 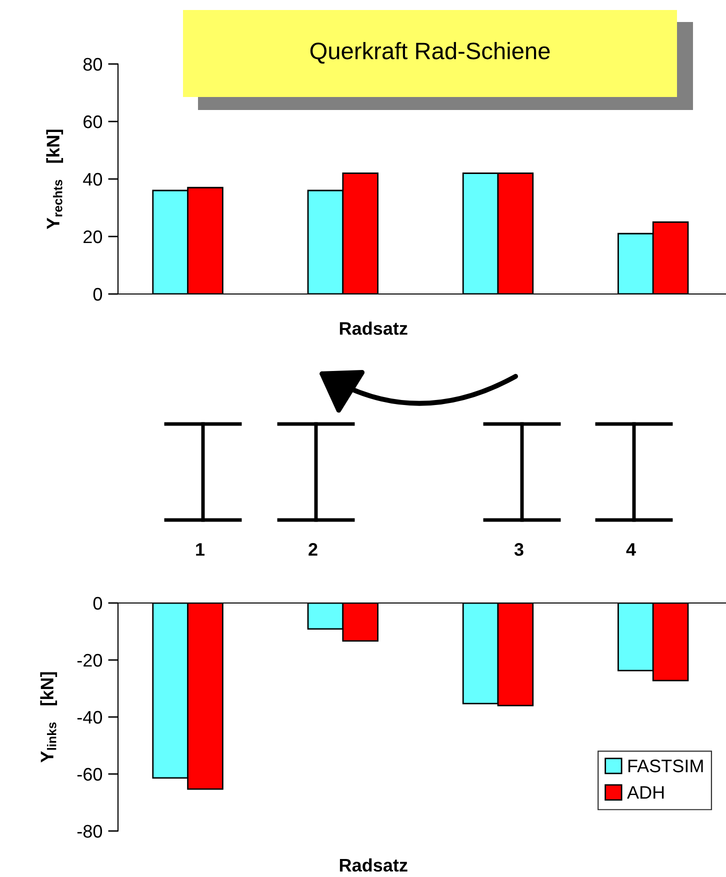 I want to click on y-tick-label: 40, so click(x=92, y=179).